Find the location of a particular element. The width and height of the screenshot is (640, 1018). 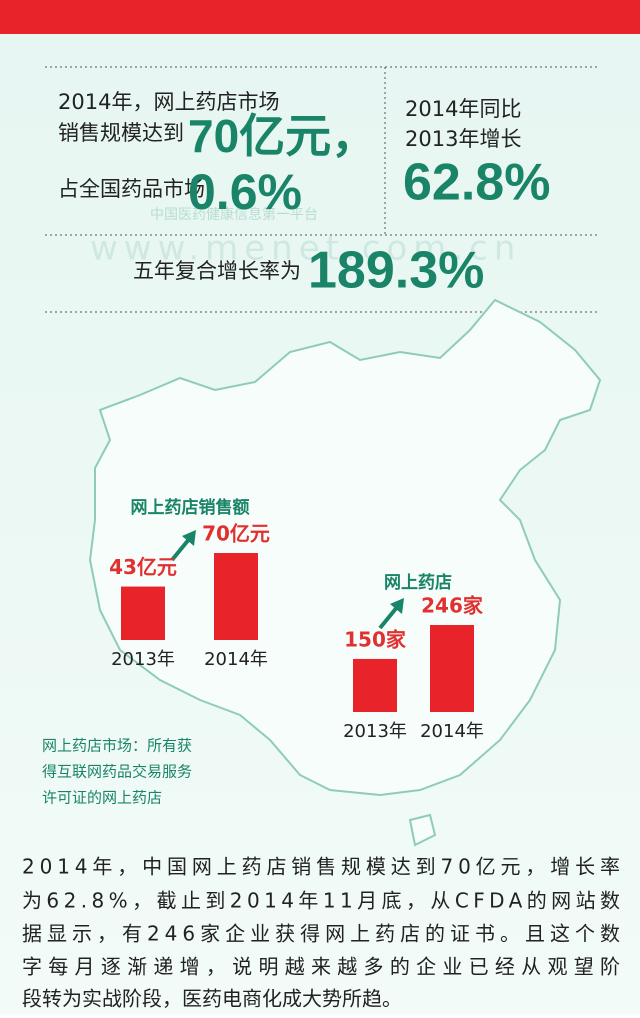

chart-title: 网上药店销售额 is located at coordinates (190, 507).